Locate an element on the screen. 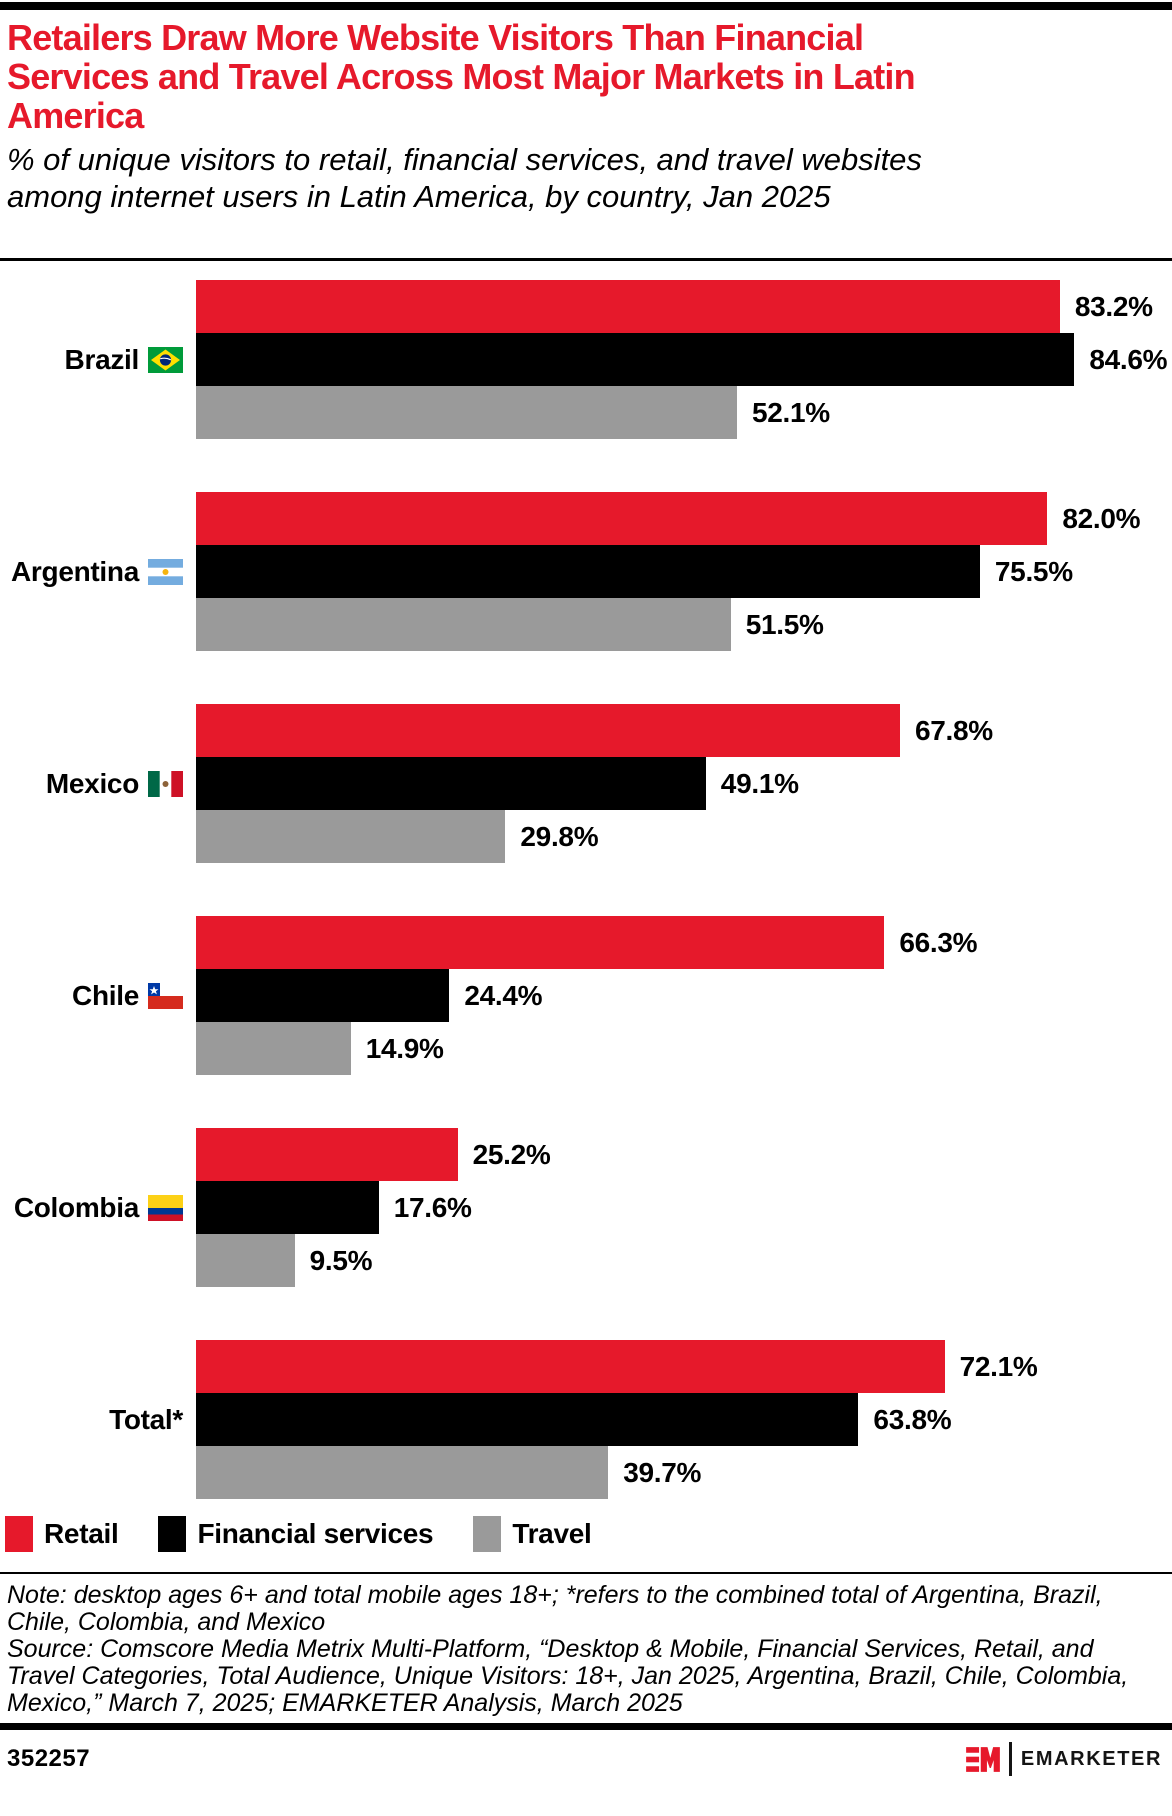 The image size is (1172, 1816). bar-line-travel: 51.5% is located at coordinates (684, 624).